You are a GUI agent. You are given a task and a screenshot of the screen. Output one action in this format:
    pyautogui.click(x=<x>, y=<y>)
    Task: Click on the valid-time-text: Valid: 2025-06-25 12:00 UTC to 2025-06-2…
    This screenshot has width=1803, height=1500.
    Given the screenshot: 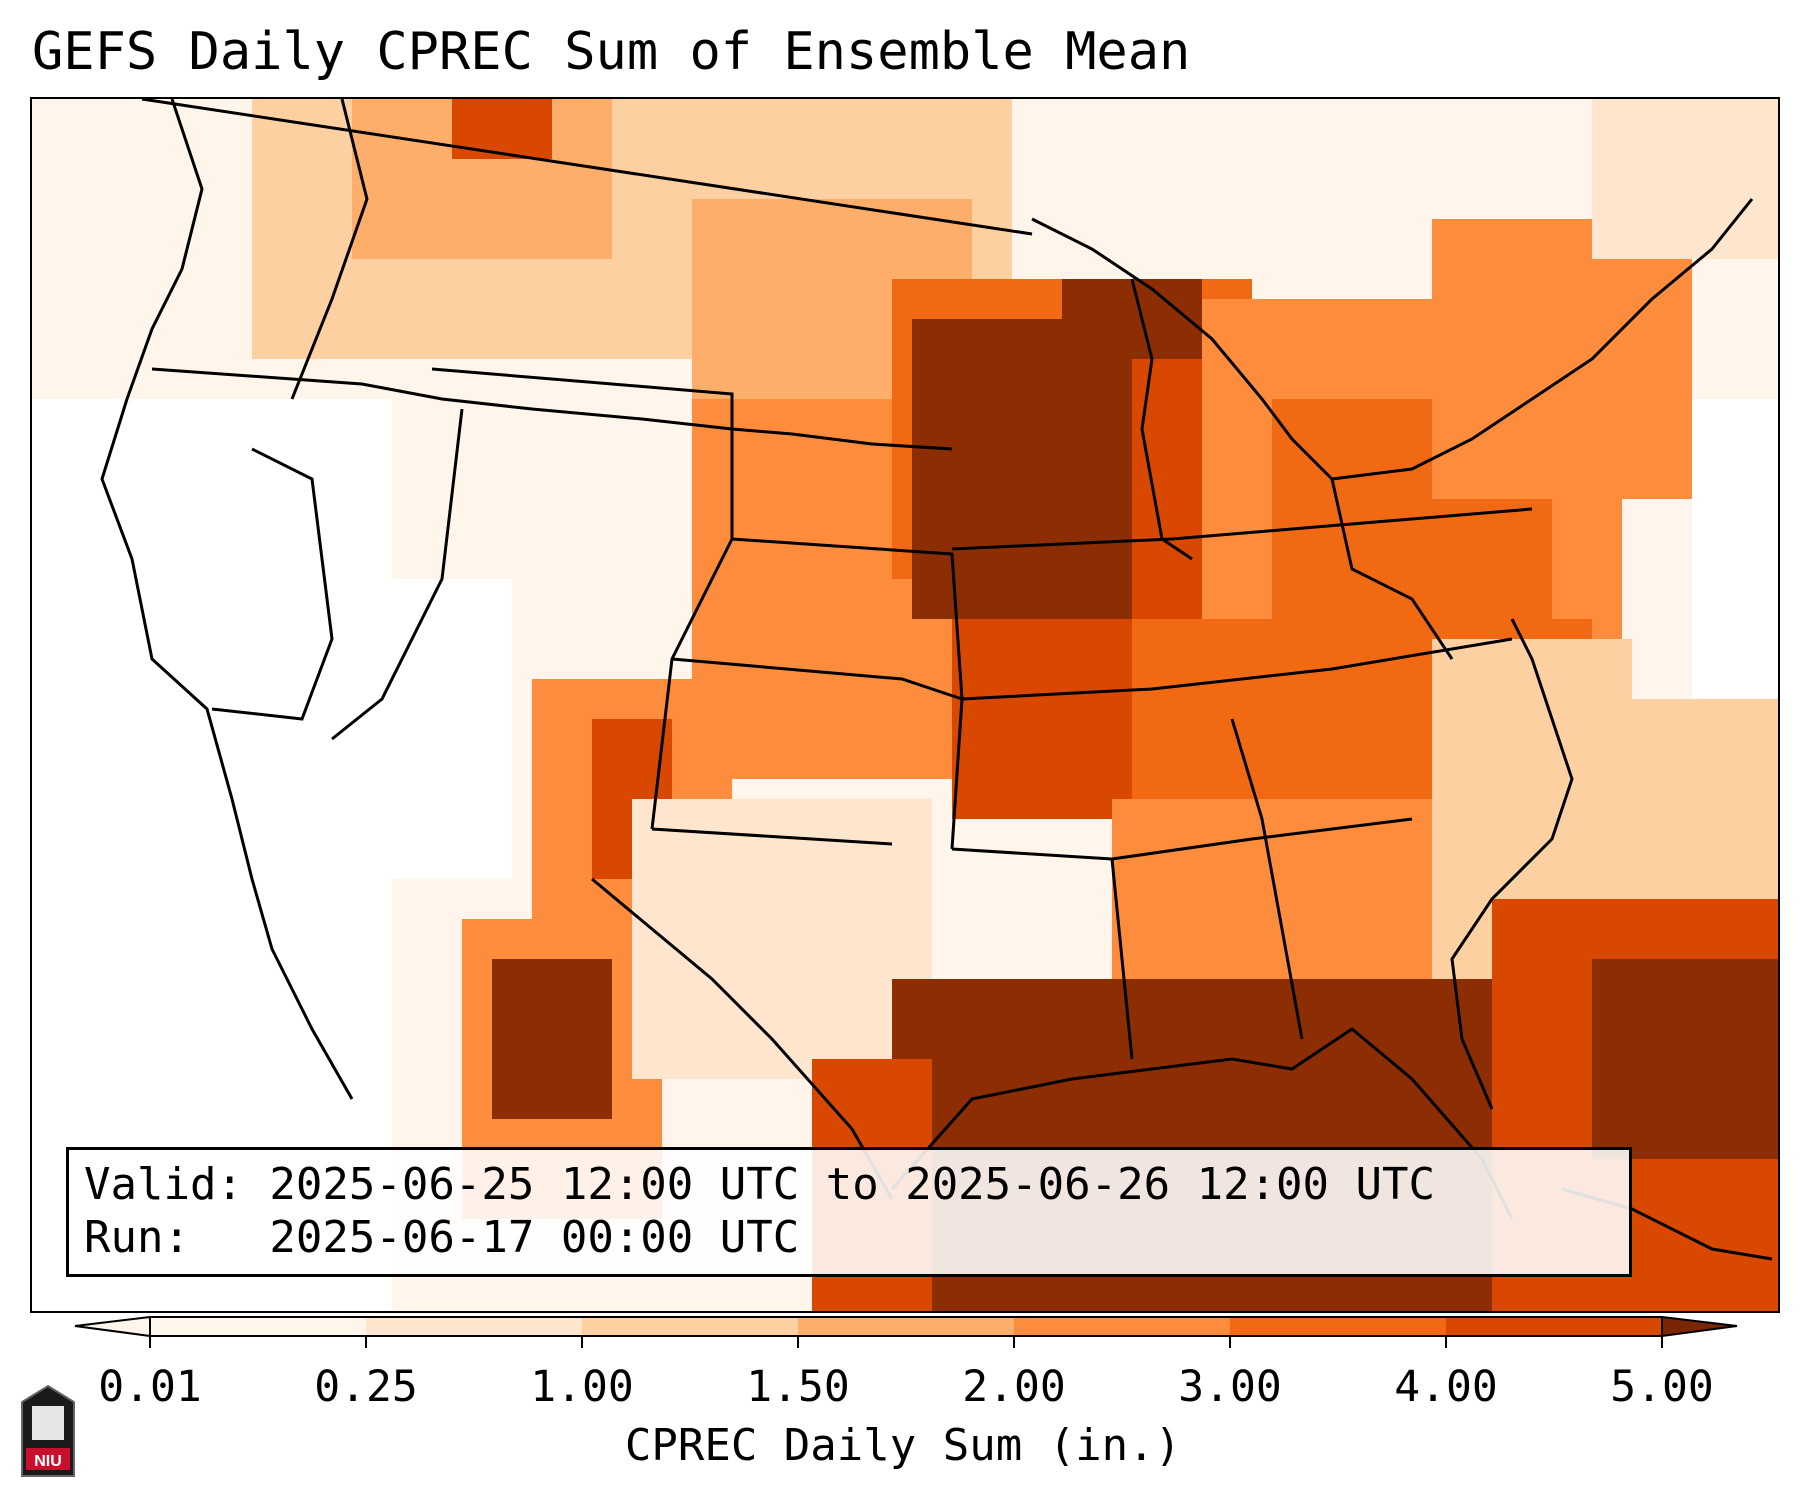 What is the action you would take?
    pyautogui.click(x=760, y=1184)
    